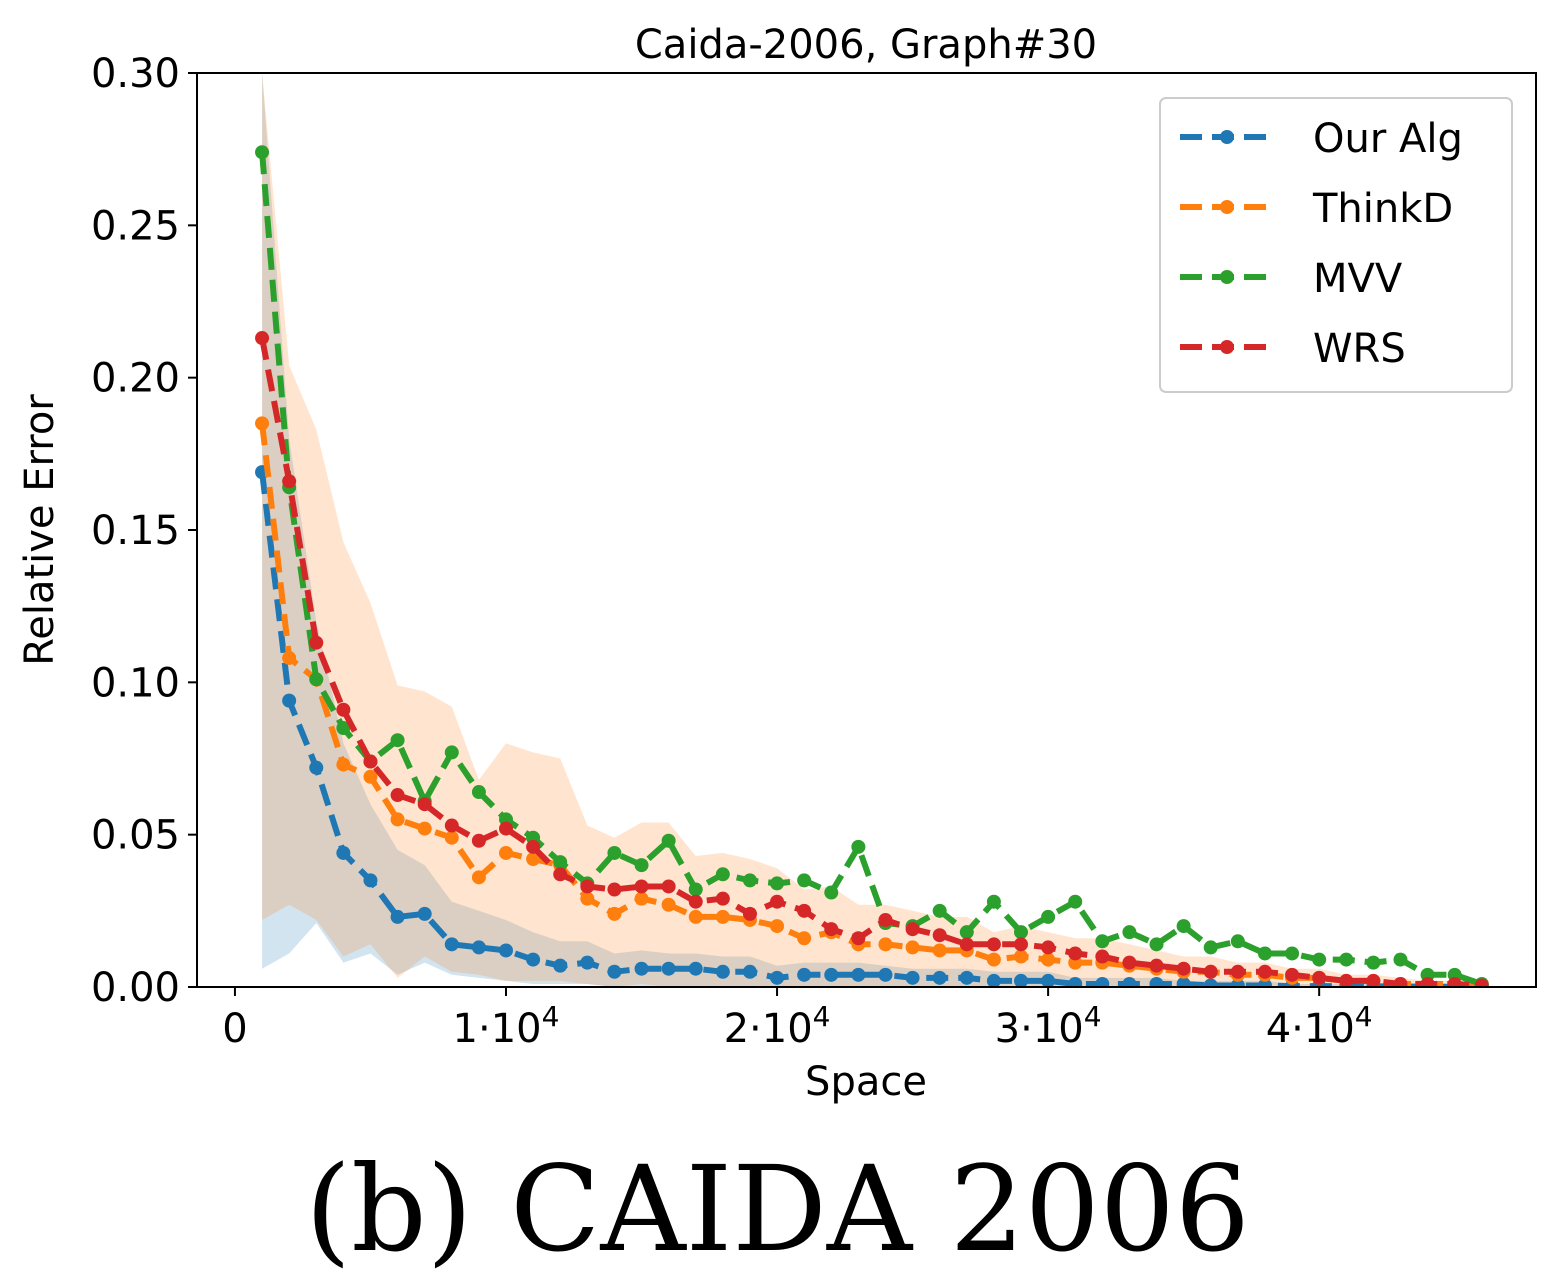  Describe the element at coordinates (1388, 139) in the screenshot. I see `legend-label-our-alg: Our Alg` at that location.